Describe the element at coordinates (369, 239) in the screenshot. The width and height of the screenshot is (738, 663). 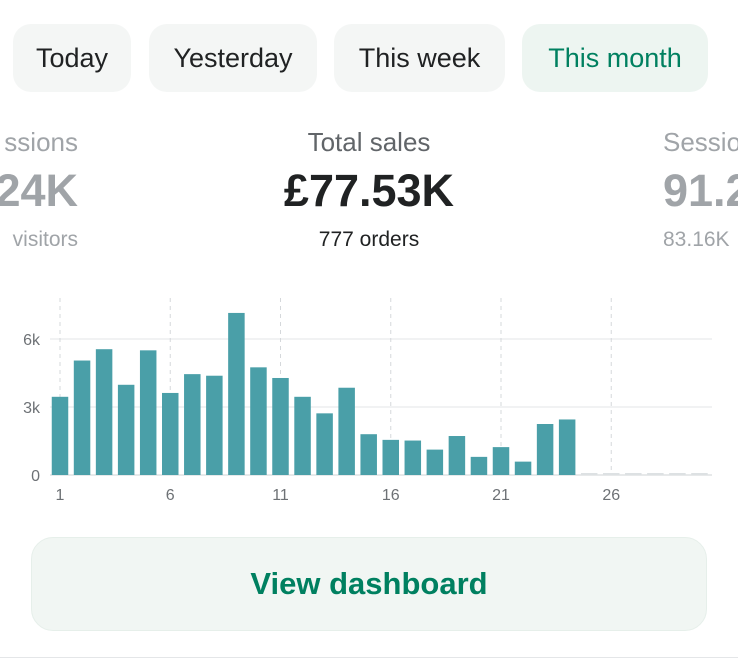
I see `metric-sub: 777 orders` at that location.